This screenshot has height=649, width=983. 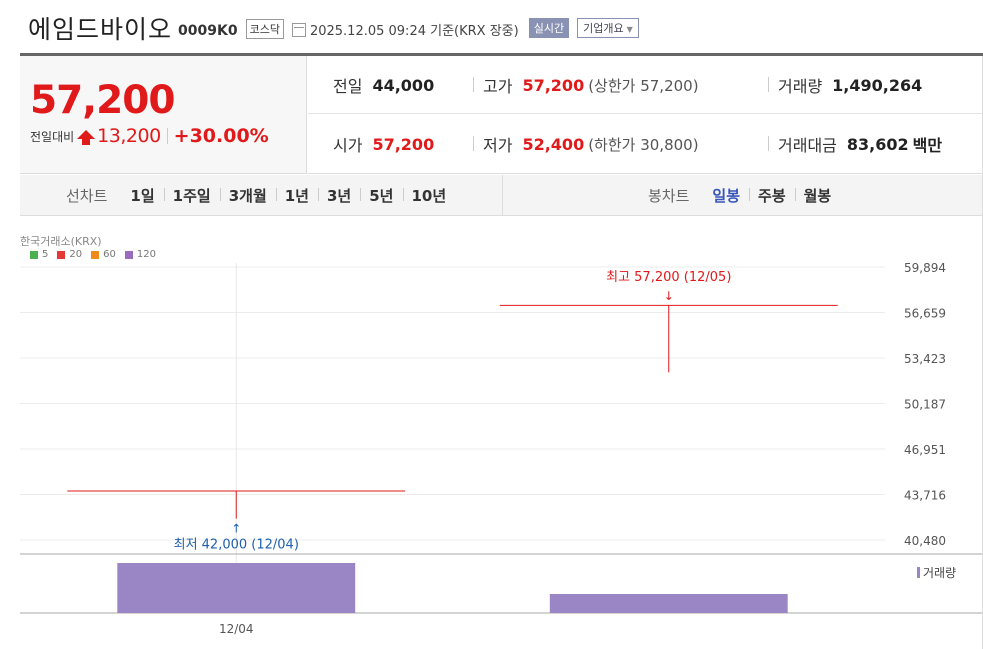 I want to click on change-row: 전일대비 13,200 +30.00%, so click(x=149, y=136).